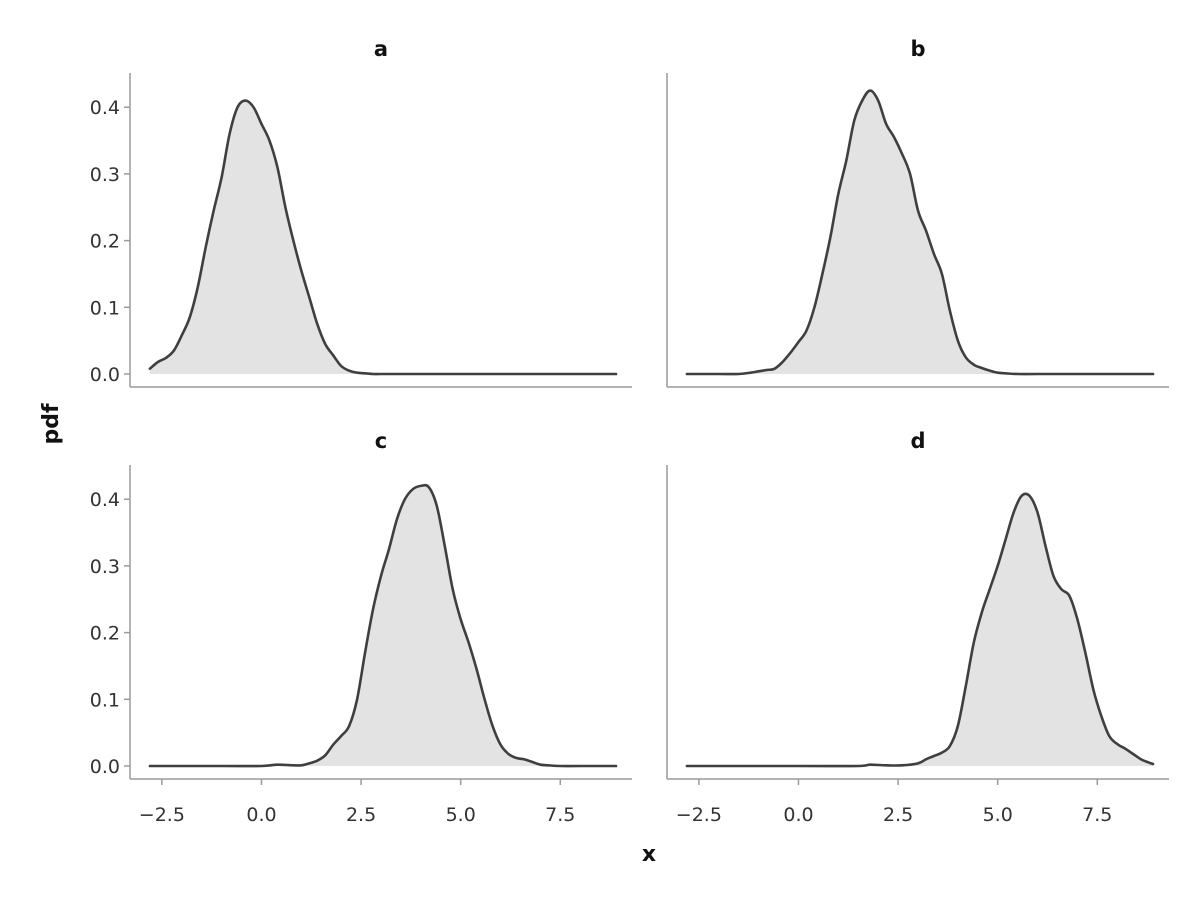  What do you see at coordinates (105, 767) in the screenshot?
I see `panel-c-y-tick-label: 0.0` at bounding box center [105, 767].